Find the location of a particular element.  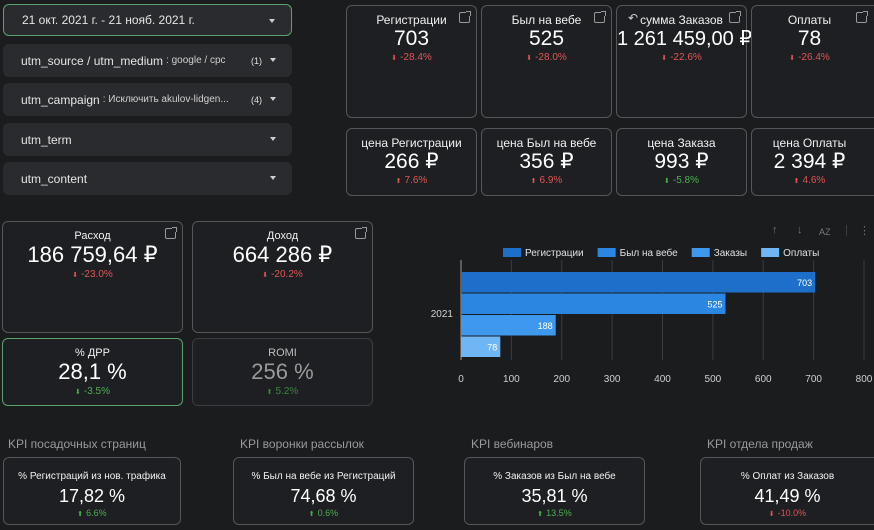

metric-title: Оплаты is located at coordinates (809, 20).